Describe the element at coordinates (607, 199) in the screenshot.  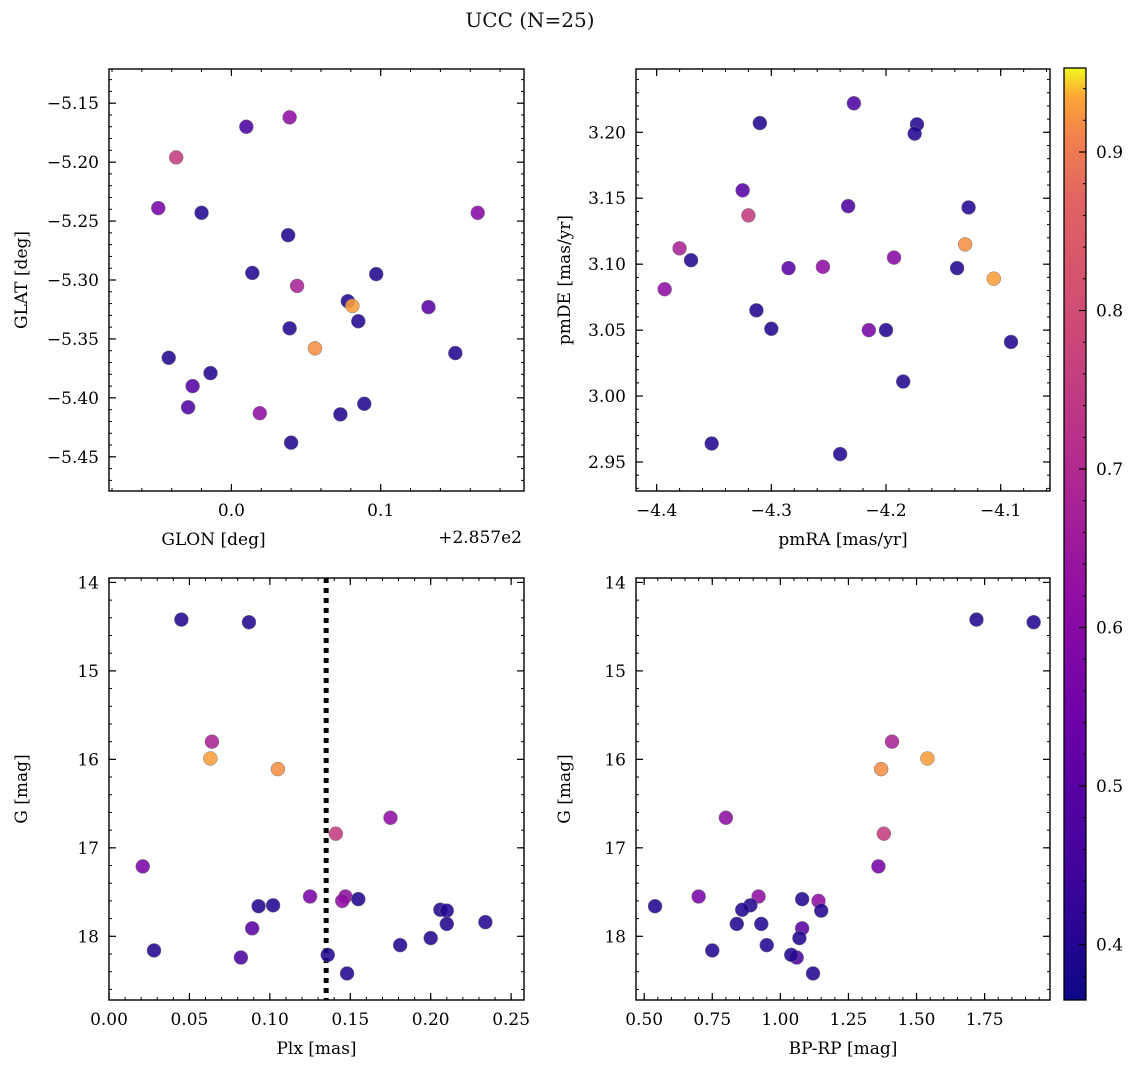
I see `y-tick-label: 3.15` at that location.